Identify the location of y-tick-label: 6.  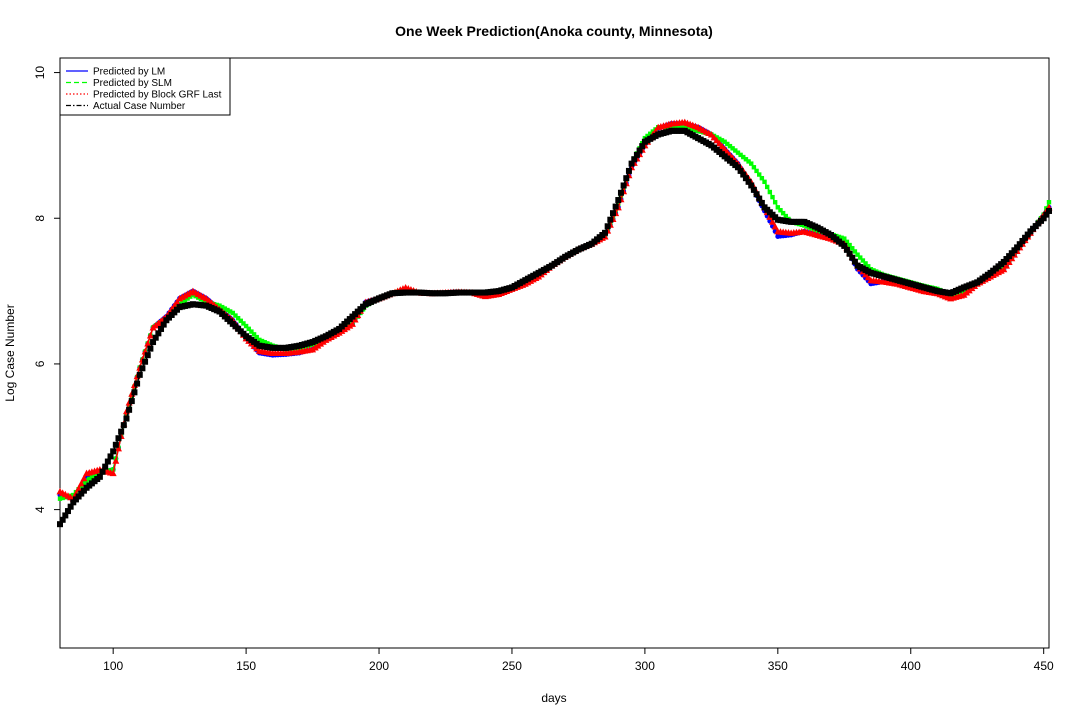
(40, 363).